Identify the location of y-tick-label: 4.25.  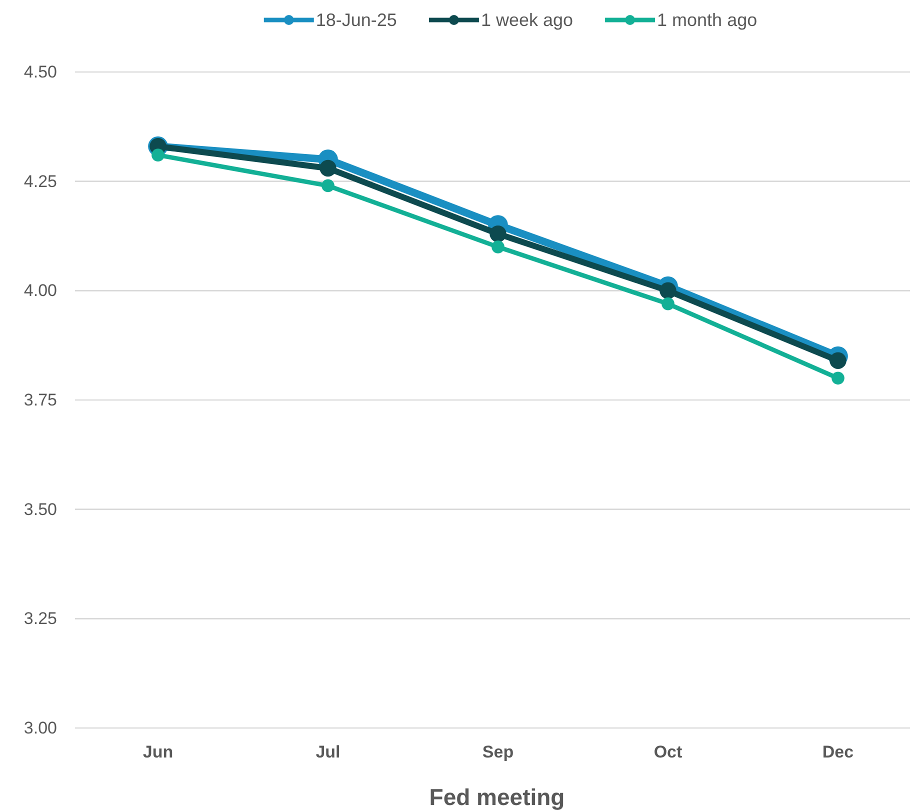
(40, 181).